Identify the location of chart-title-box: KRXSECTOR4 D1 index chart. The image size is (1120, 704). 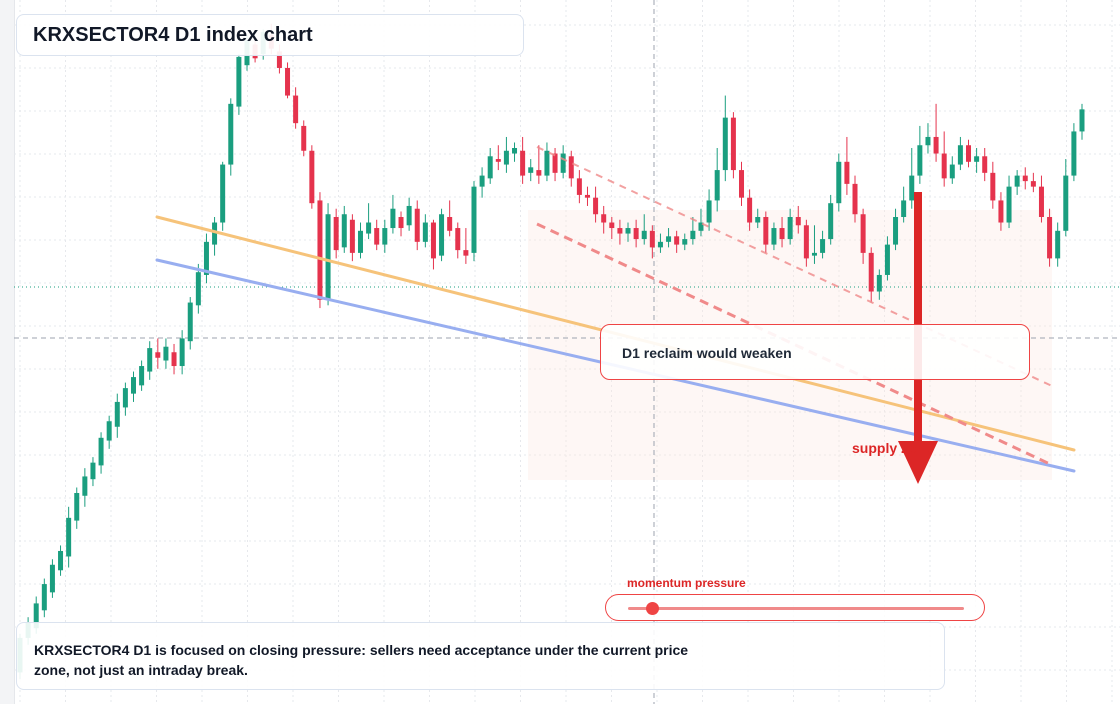
(270, 35).